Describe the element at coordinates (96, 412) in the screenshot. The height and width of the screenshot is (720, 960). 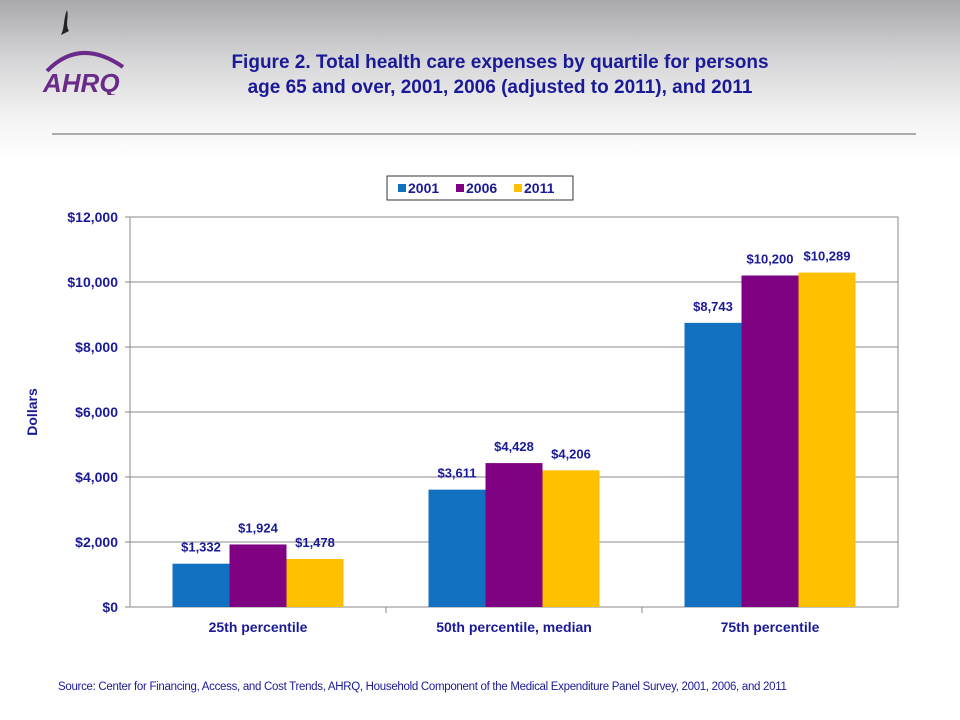
I see `y-tick-label: $6,000` at that location.